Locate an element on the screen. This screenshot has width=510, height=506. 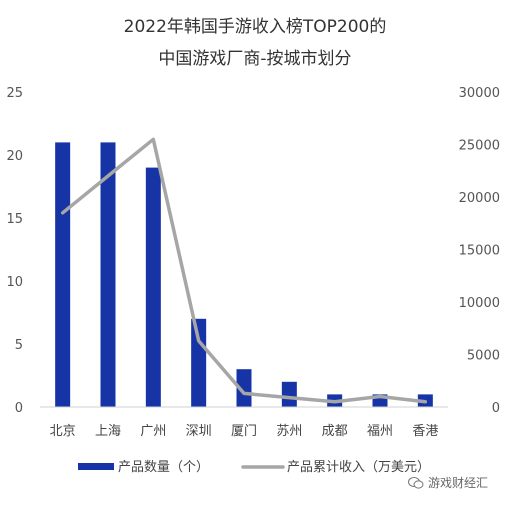
y-right-tick-label: 10000 is located at coordinates (479, 303).